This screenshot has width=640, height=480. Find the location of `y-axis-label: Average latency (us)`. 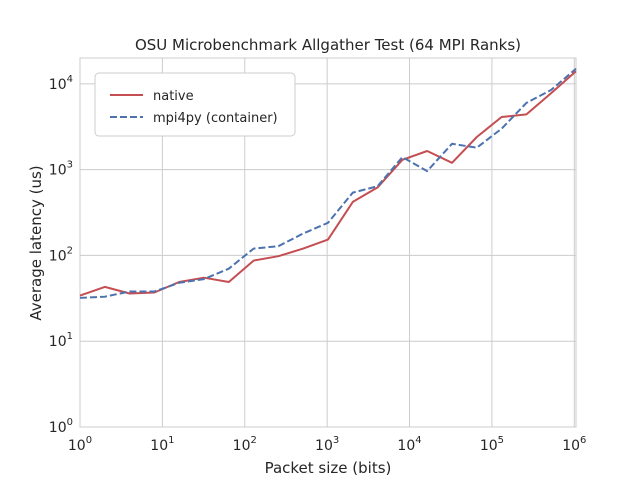

y-axis-label: Average latency (us) is located at coordinates (36, 242).